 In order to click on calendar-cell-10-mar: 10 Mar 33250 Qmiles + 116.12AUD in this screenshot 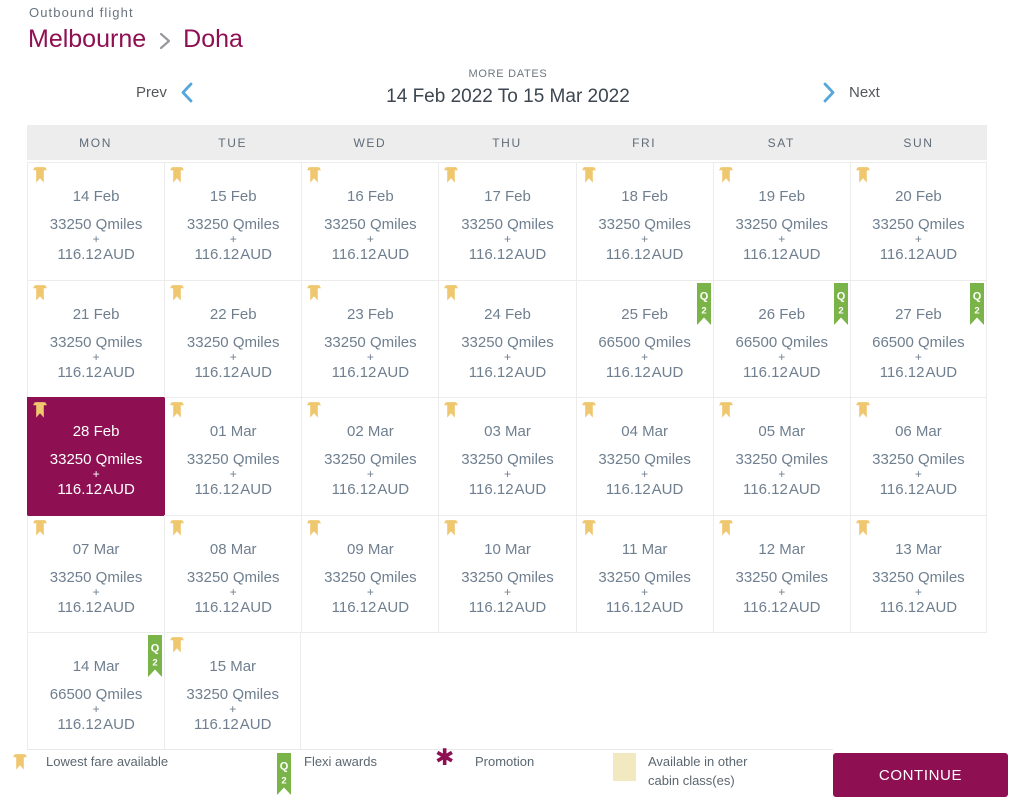, I will do `click(507, 573)`.